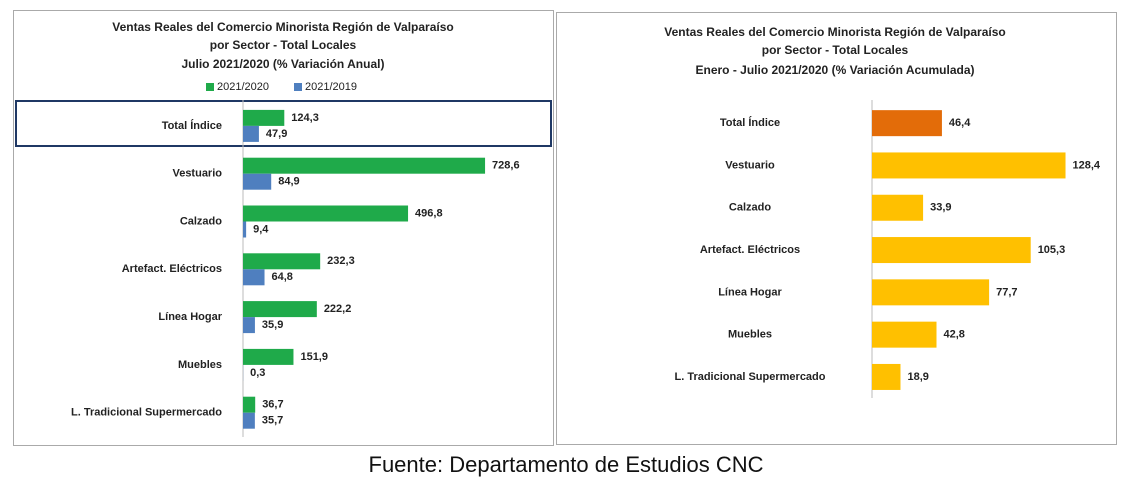  What do you see at coordinates (288, 182) in the screenshot?
I see `value-label: 84,9` at bounding box center [288, 182].